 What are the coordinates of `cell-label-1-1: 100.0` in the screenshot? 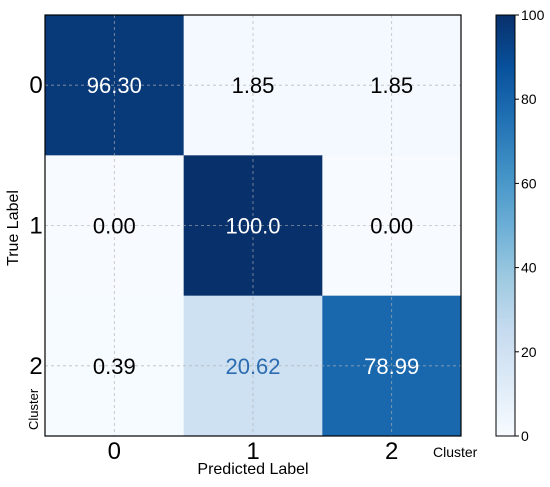 It's located at (252, 226).